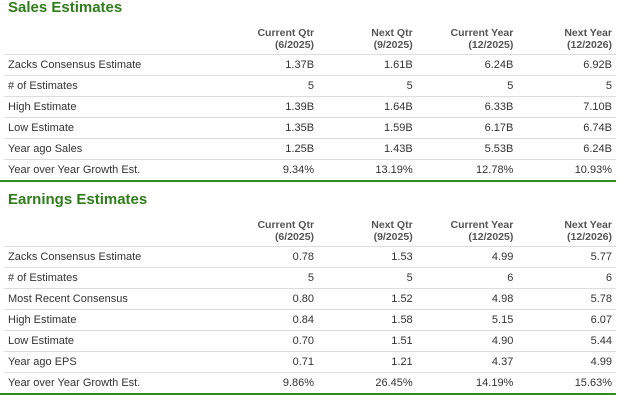  What do you see at coordinates (367, 320) in the screenshot?
I see `value-cell: 1.58` at bounding box center [367, 320].